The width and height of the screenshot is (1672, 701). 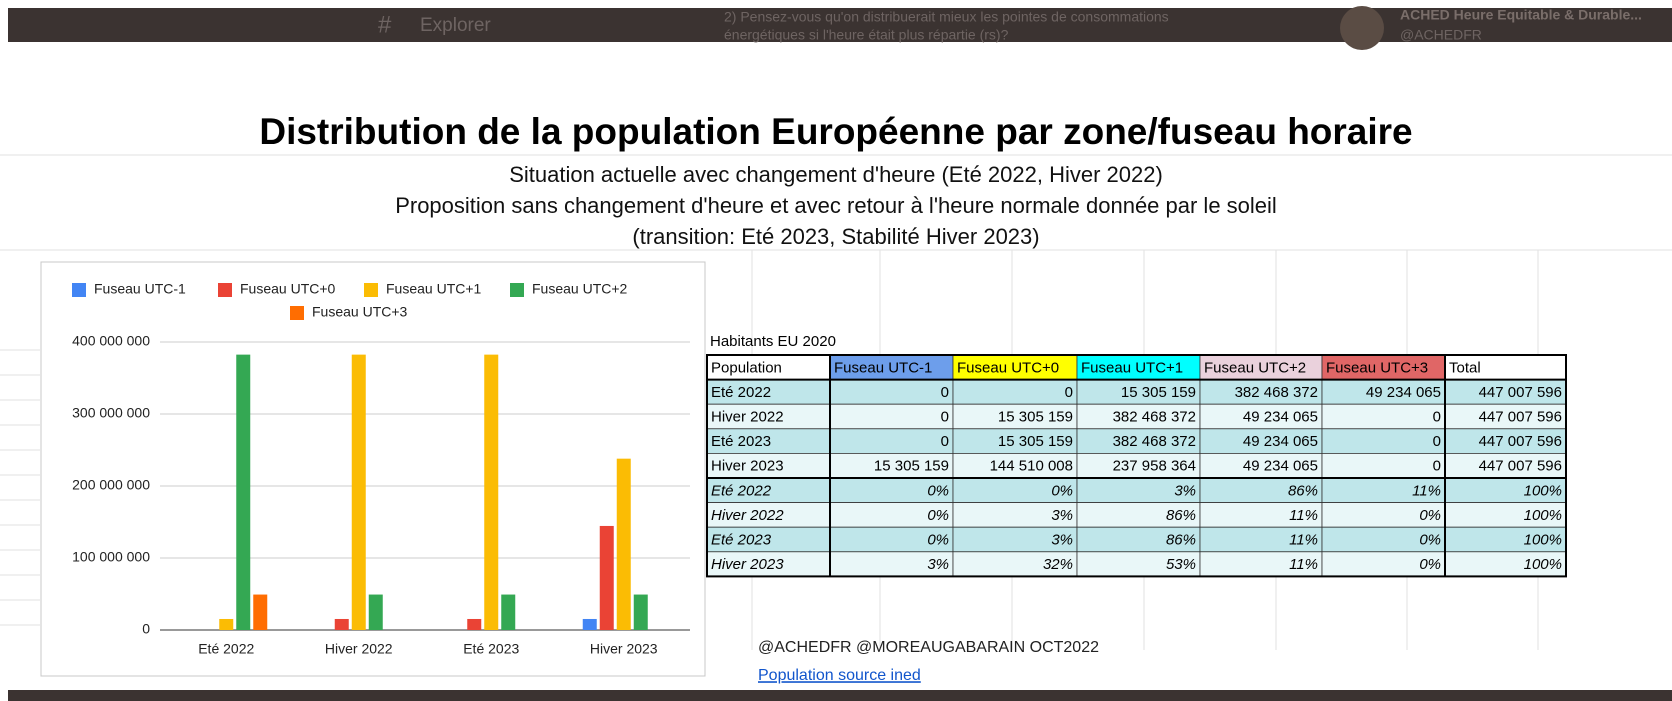 What do you see at coordinates (839, 675) in the screenshot?
I see `source-link: Population source ined` at bounding box center [839, 675].